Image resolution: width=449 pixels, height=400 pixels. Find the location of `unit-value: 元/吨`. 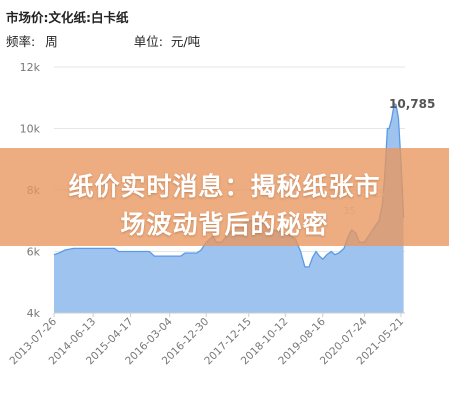

unit-value: 元/吨 is located at coordinates (185, 41).